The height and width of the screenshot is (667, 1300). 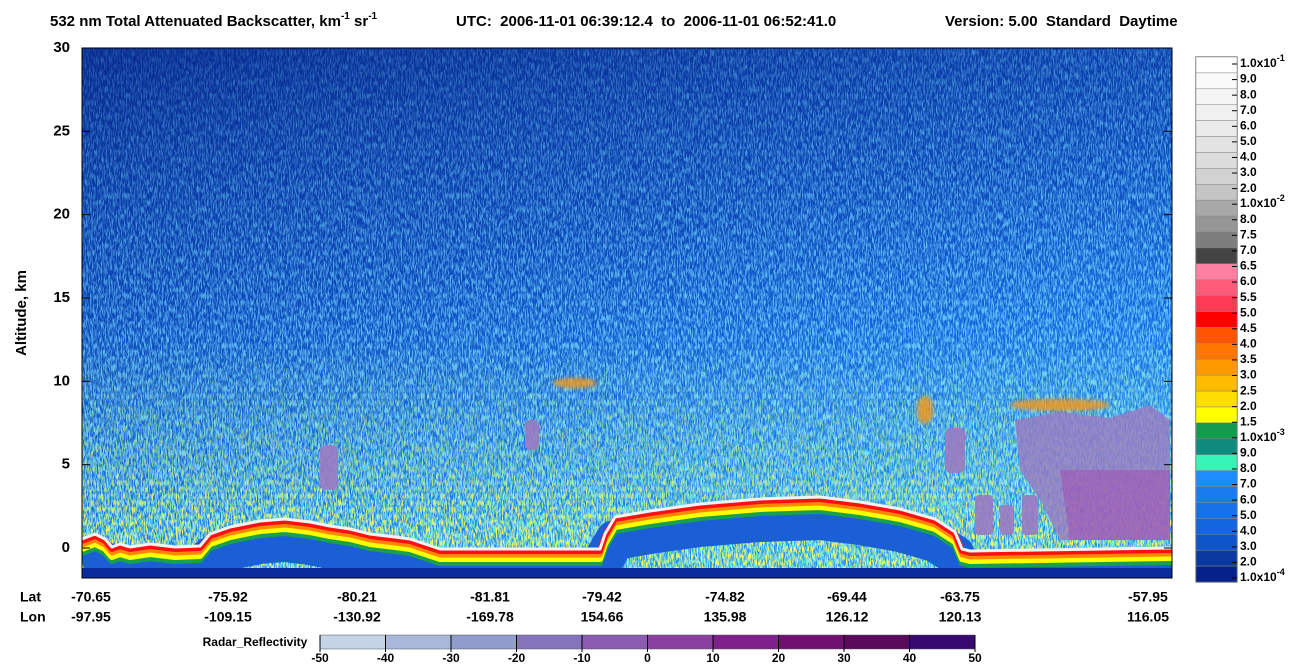 What do you see at coordinates (1248, 421) in the screenshot?
I see `colorbar-label: 1.5` at bounding box center [1248, 421].